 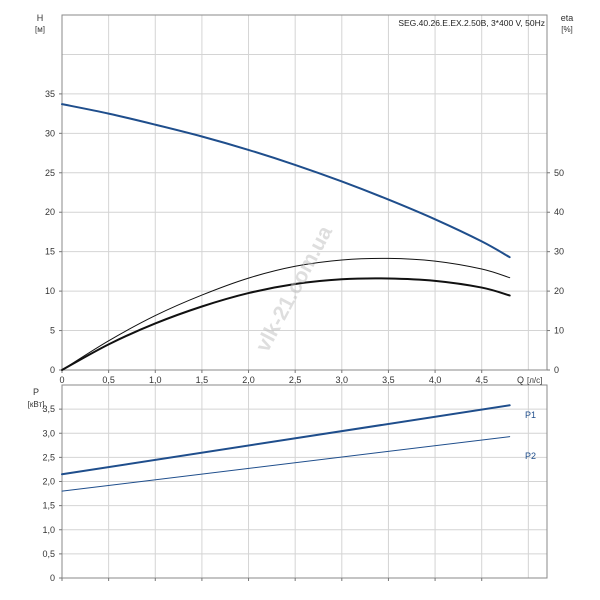 I want to click on x-tick-label: 2,5, so click(x=295, y=380).